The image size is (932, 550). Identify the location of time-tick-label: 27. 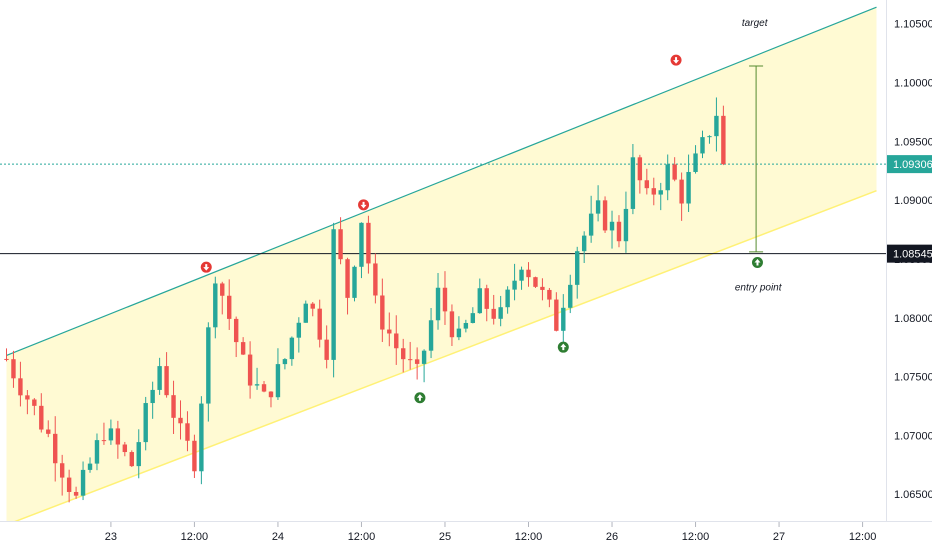
(779, 537).